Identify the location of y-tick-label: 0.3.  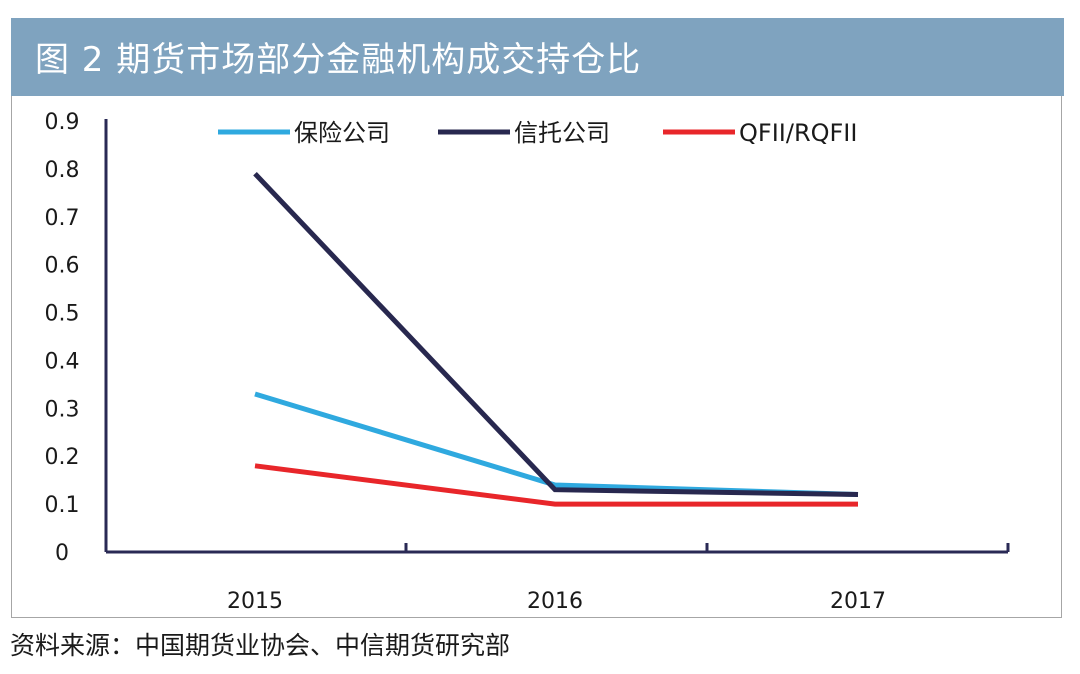
(62, 409).